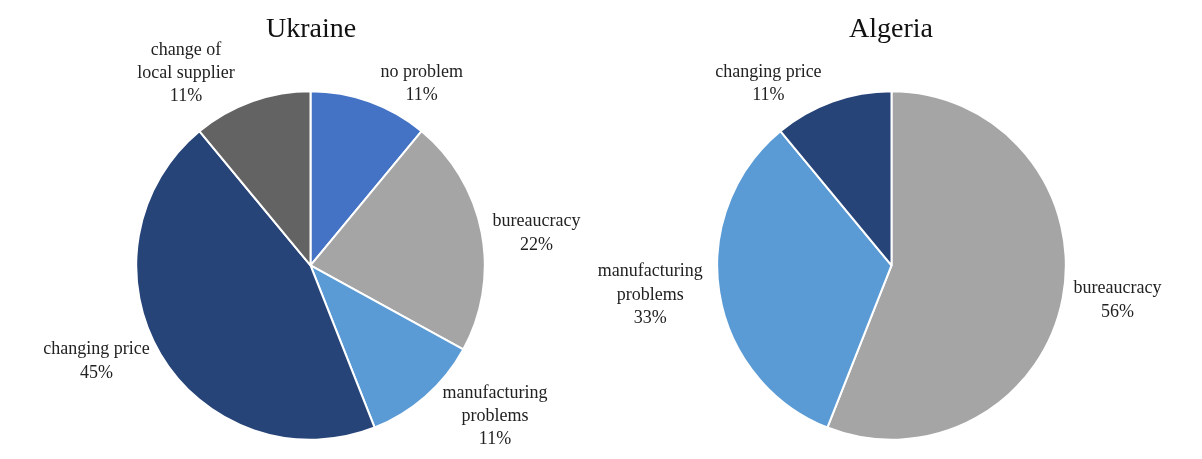 This screenshot has height=459, width=1202. I want to click on data-label: 22%, so click(537, 243).